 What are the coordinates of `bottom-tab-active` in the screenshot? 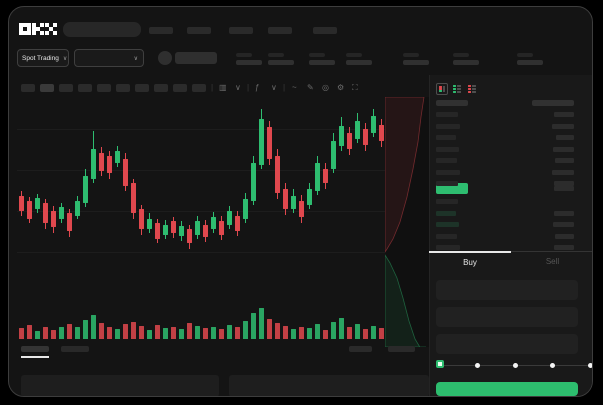 It's located at (35, 349).